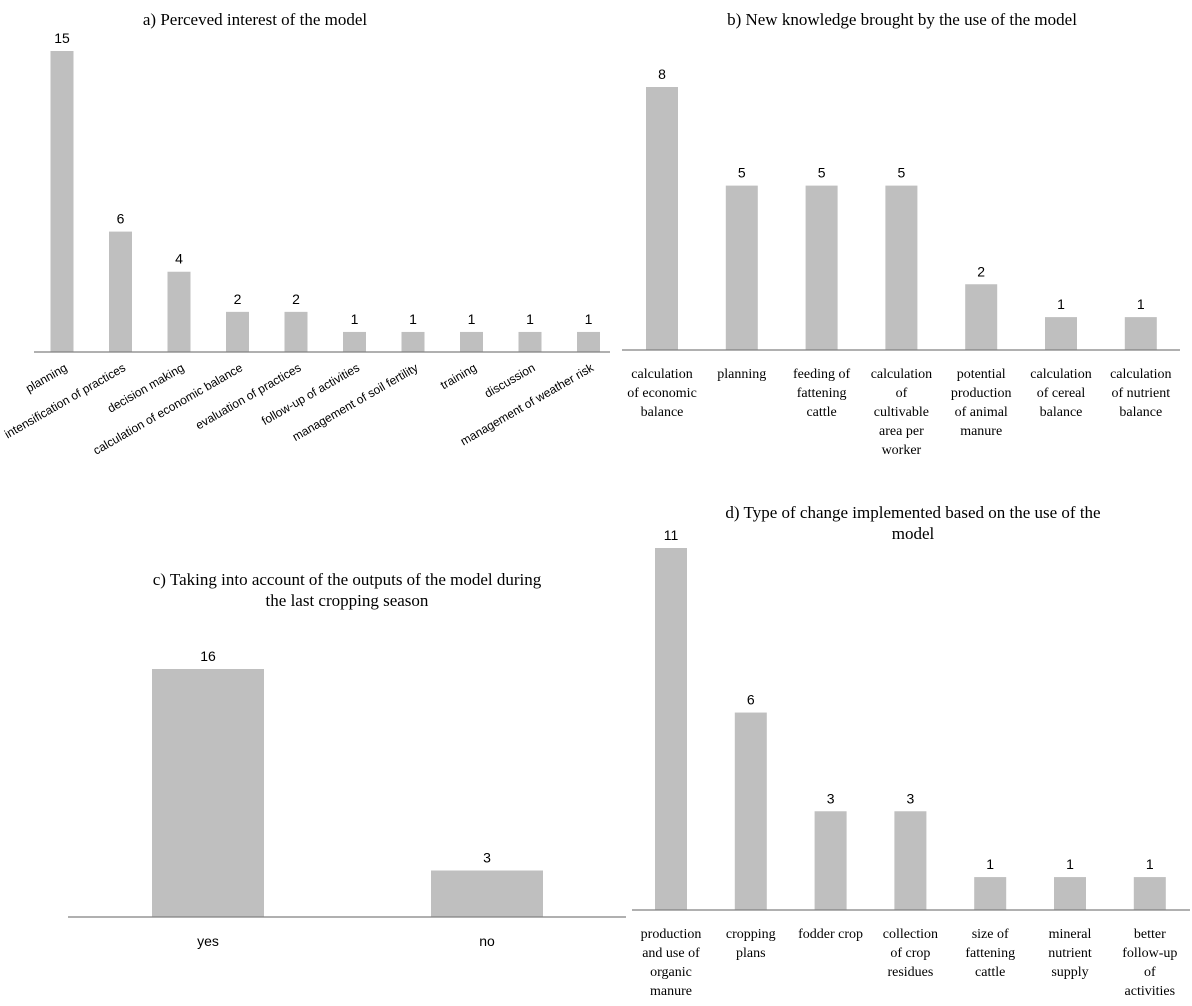 This screenshot has height=1006, width=1192. I want to click on data-label-b-2: 5, so click(742, 173).